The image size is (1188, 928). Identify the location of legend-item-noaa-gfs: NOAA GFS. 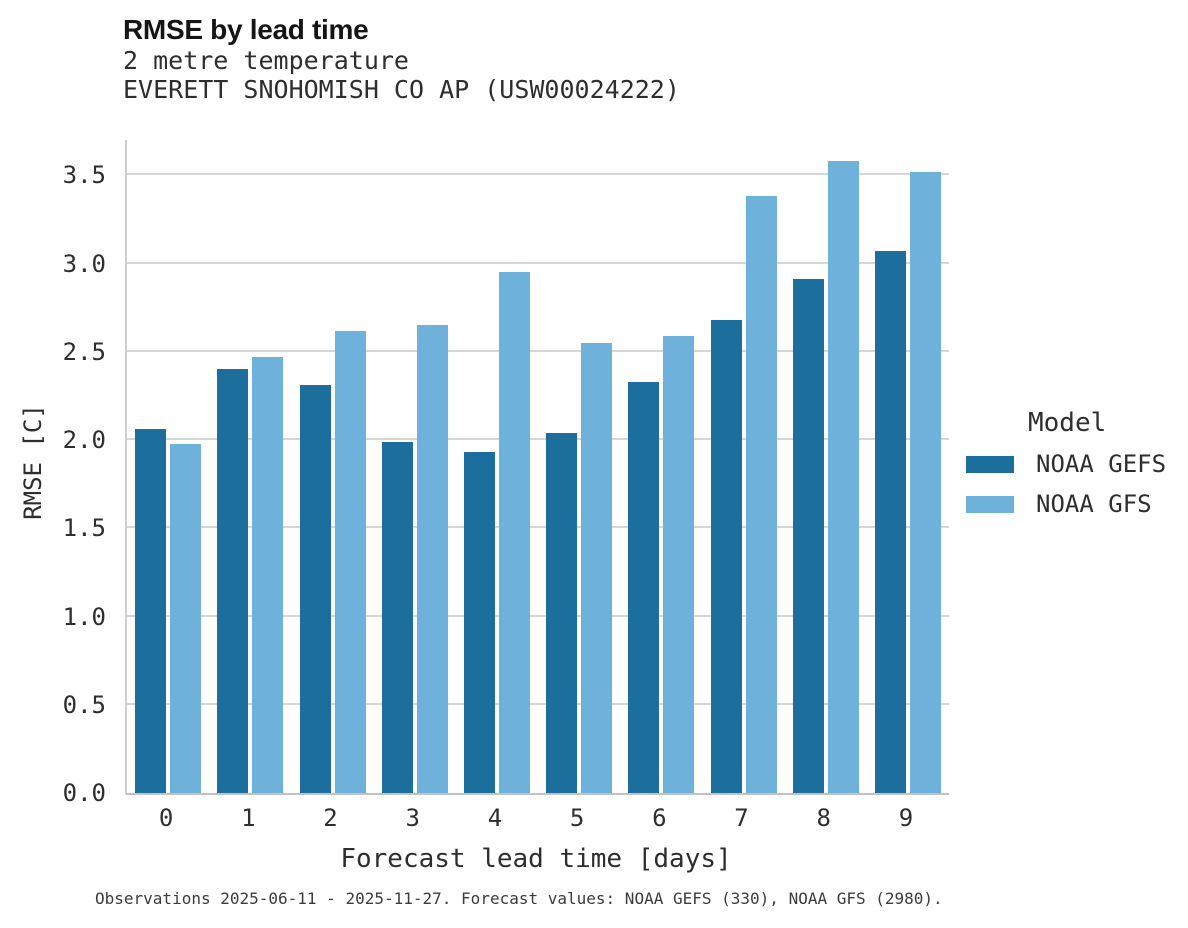
(1077, 504).